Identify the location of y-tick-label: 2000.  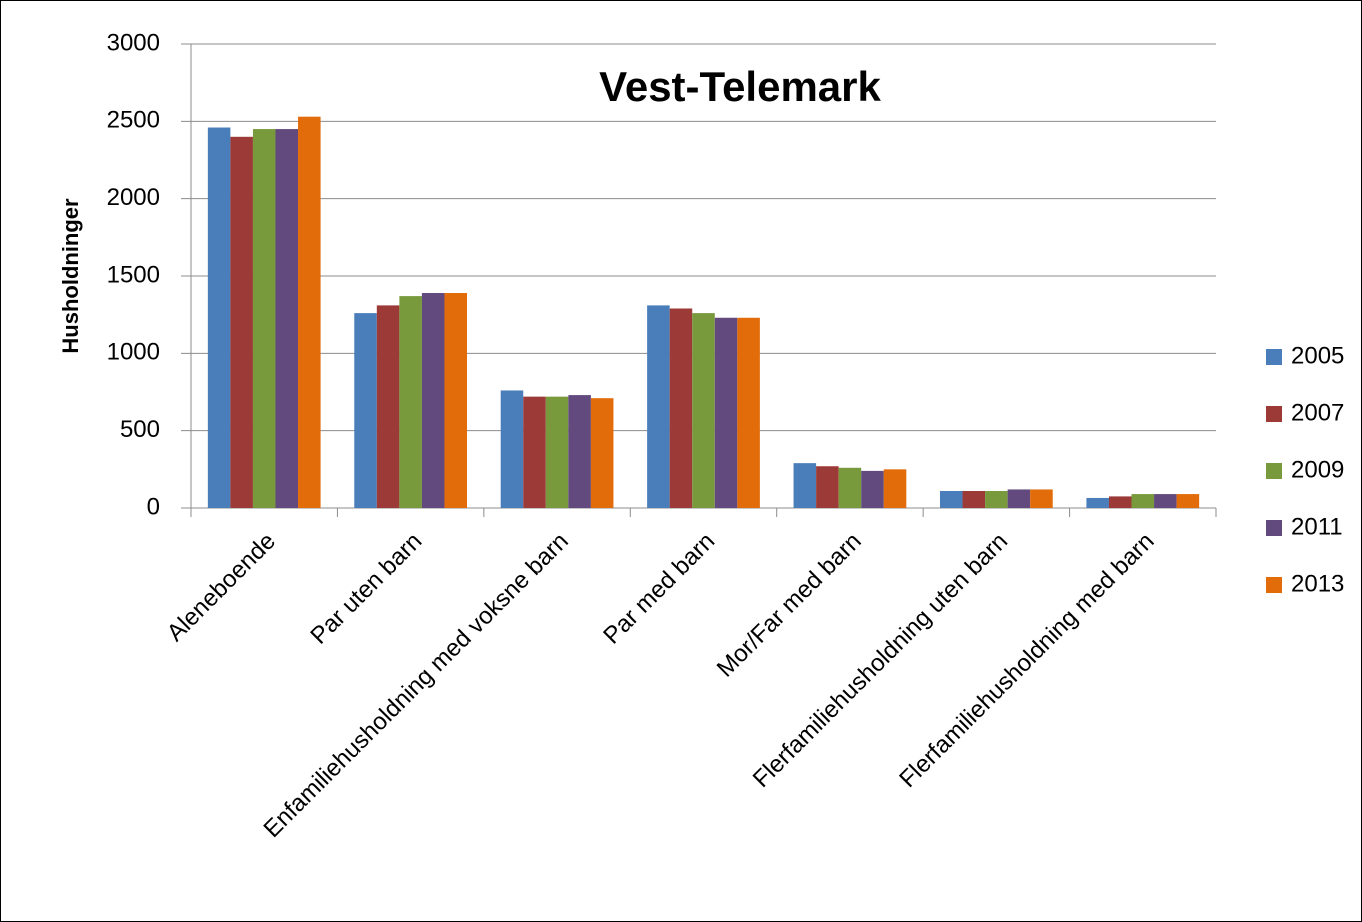
(133, 197).